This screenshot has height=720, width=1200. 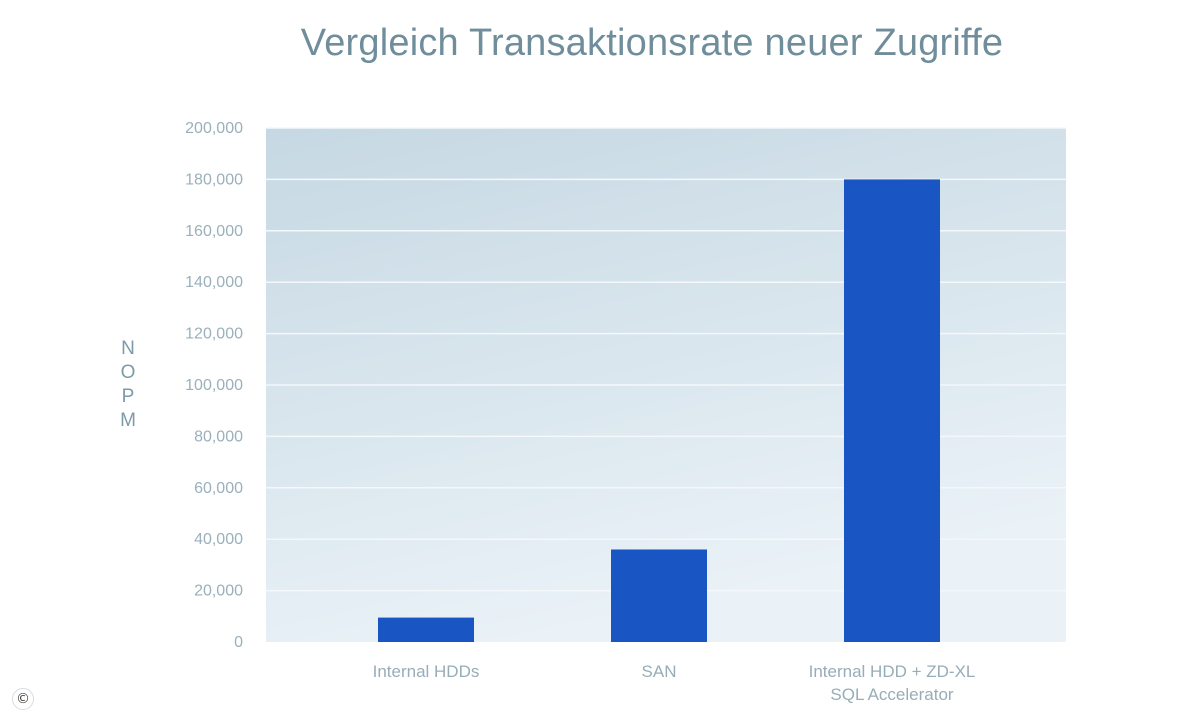 What do you see at coordinates (891, 694) in the screenshot?
I see `x-category-label: SQL Accelerator` at bounding box center [891, 694].